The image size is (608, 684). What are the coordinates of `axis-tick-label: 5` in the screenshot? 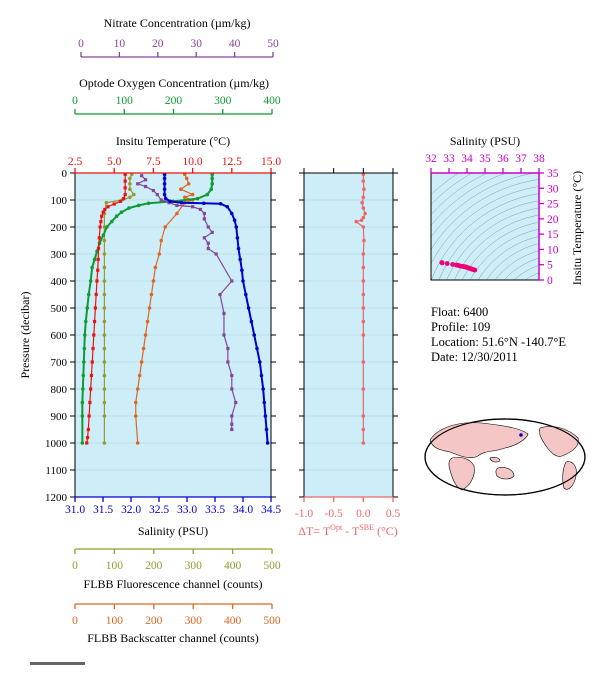 It's located at (550, 266).